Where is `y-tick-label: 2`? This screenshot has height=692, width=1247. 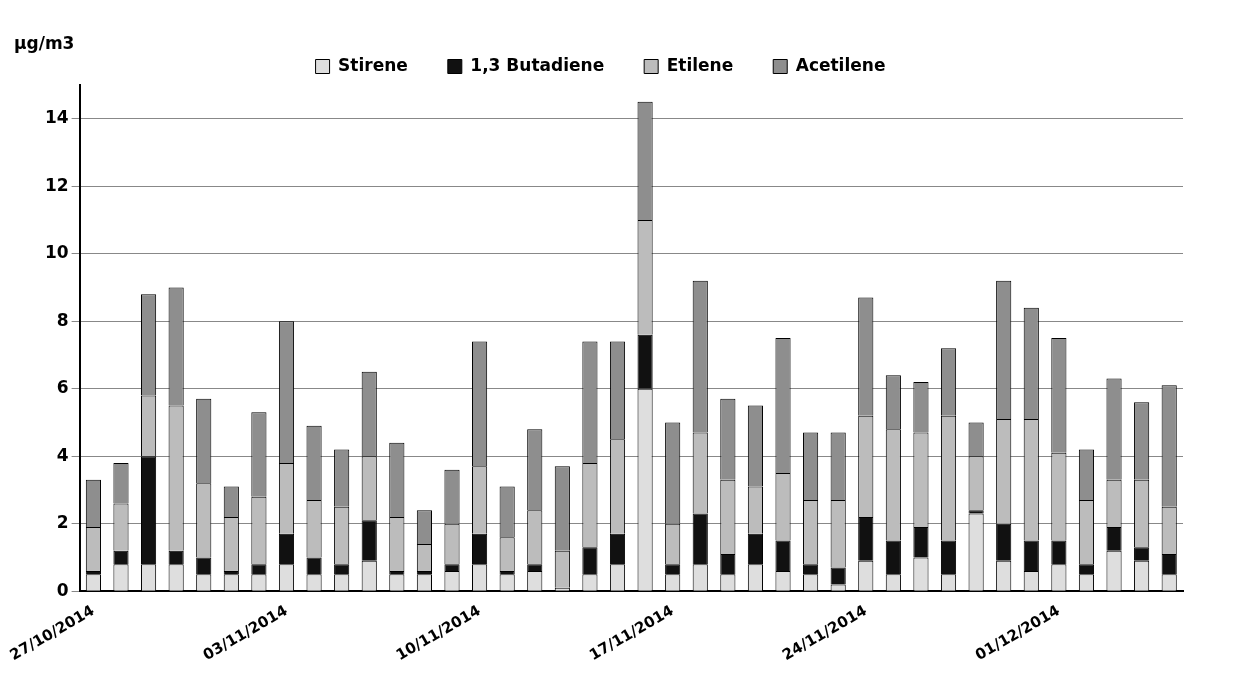 y-tick-label: 2 is located at coordinates (62, 522).